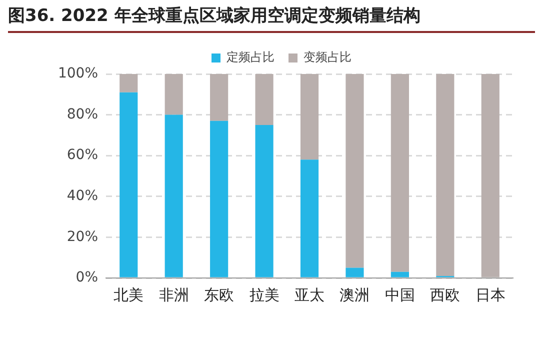  I want to click on y-tick-label: 60%, so click(82, 155).